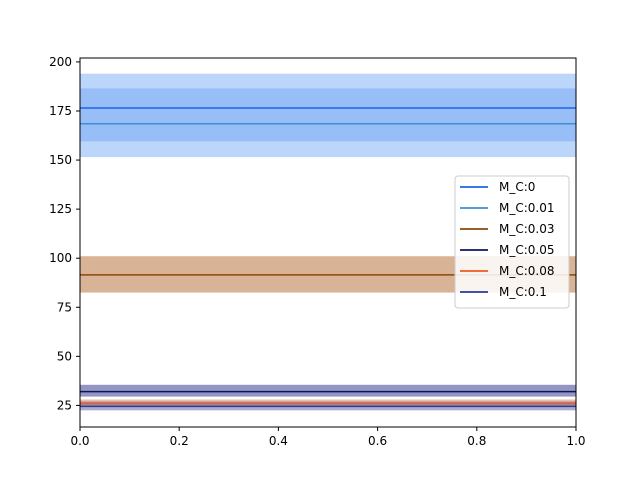 The width and height of the screenshot is (640, 480). I want to click on y-tick-label: 25, so click(64, 405).